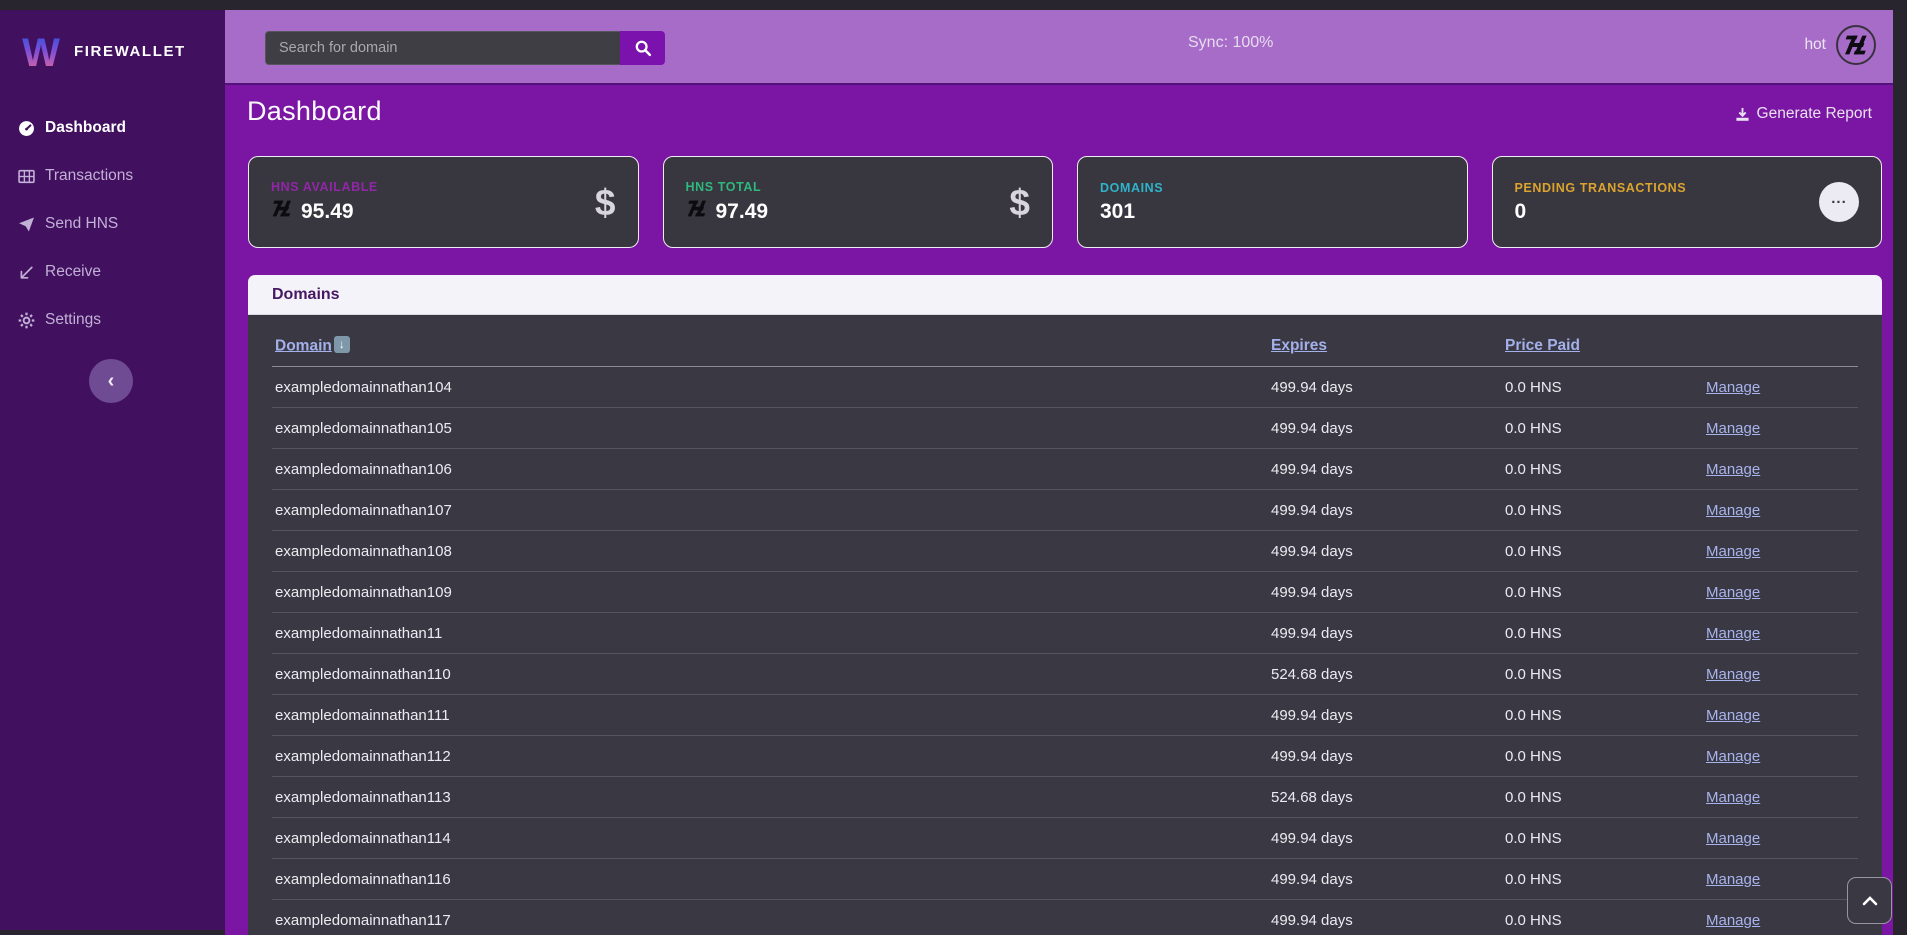 The image size is (1907, 935). Describe the element at coordinates (1856, 45) in the screenshot. I see `handshake-logo-icon` at that location.